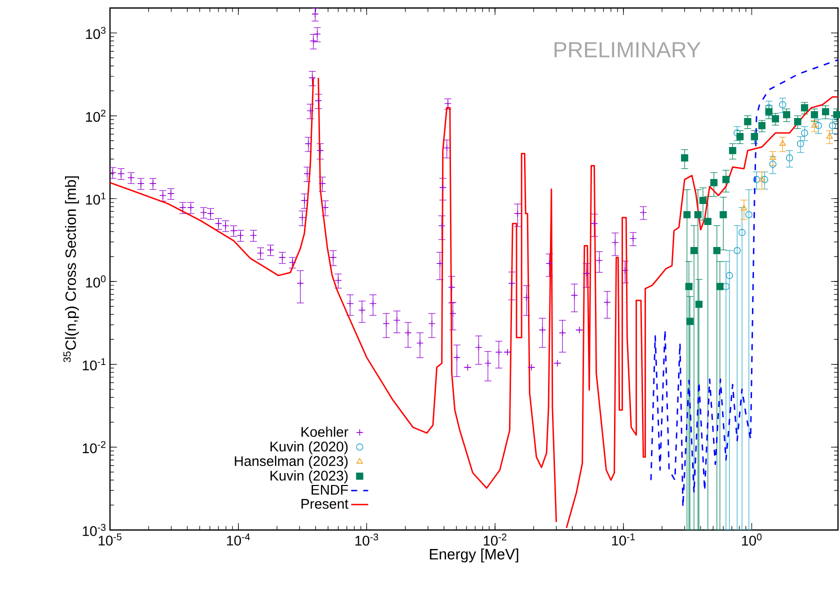 Image resolution: width=840 pixels, height=595 pixels. I want to click on x-tick-label: 10$^{-2}$, so click(495, 540).